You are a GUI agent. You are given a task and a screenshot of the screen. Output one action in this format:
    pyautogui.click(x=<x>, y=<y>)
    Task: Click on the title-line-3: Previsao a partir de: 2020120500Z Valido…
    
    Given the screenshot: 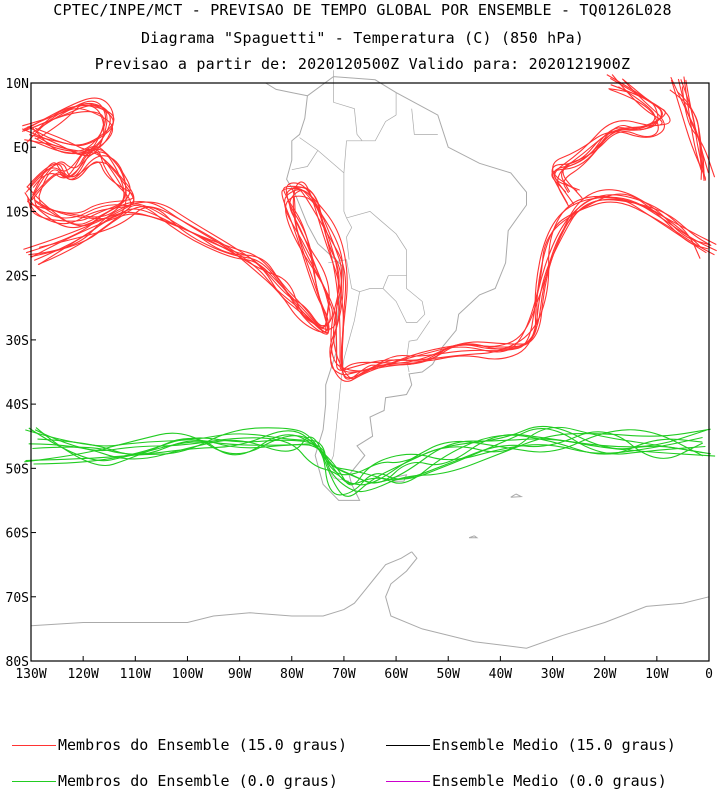 What is the action you would take?
    pyautogui.click(x=362, y=64)
    